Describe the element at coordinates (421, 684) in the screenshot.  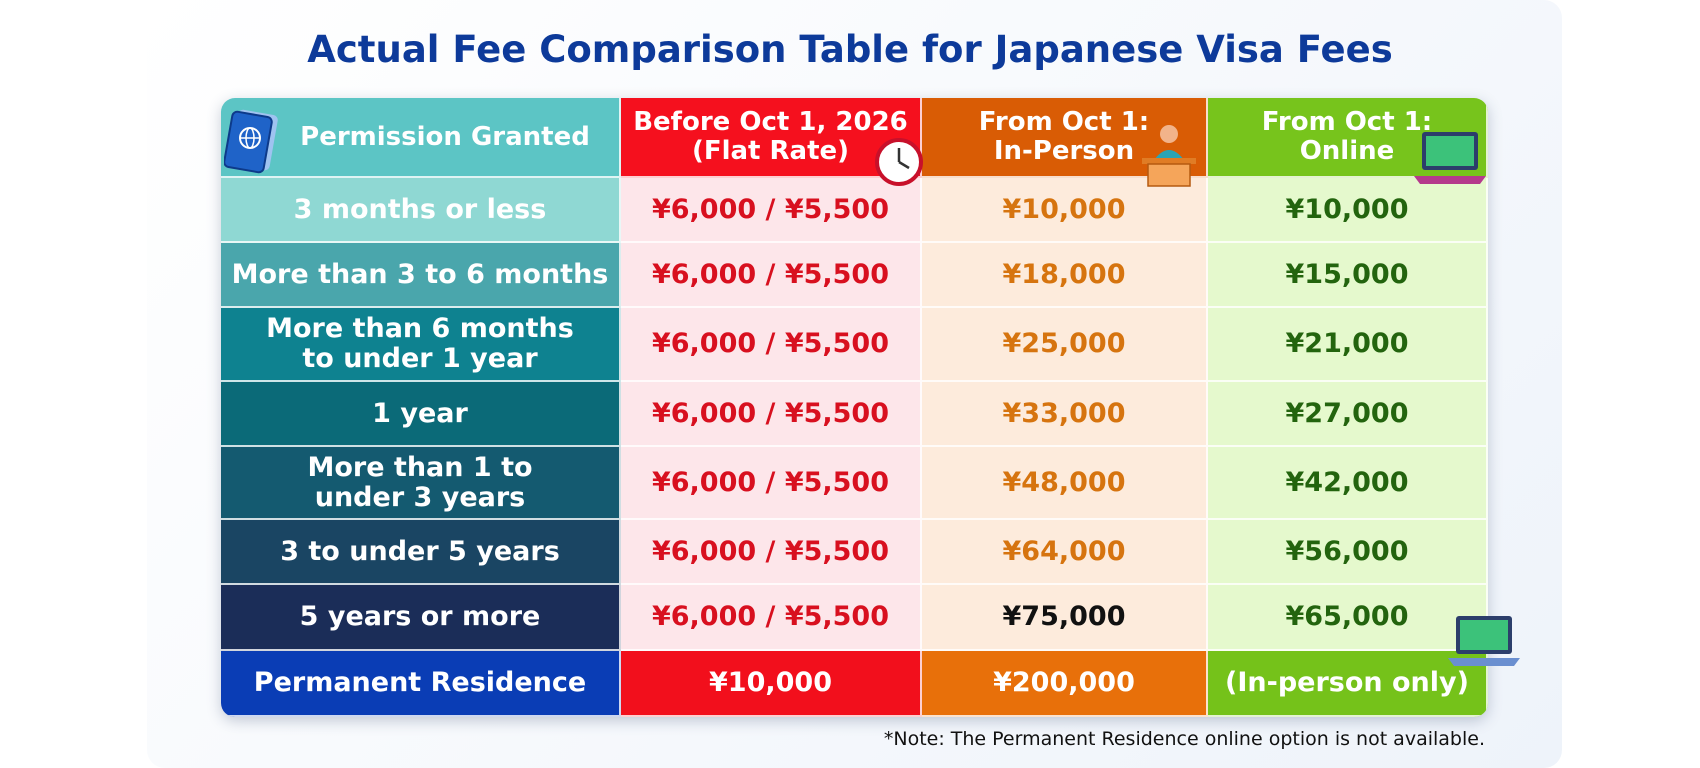
I see `row-label: Permanent Residence` at that location.